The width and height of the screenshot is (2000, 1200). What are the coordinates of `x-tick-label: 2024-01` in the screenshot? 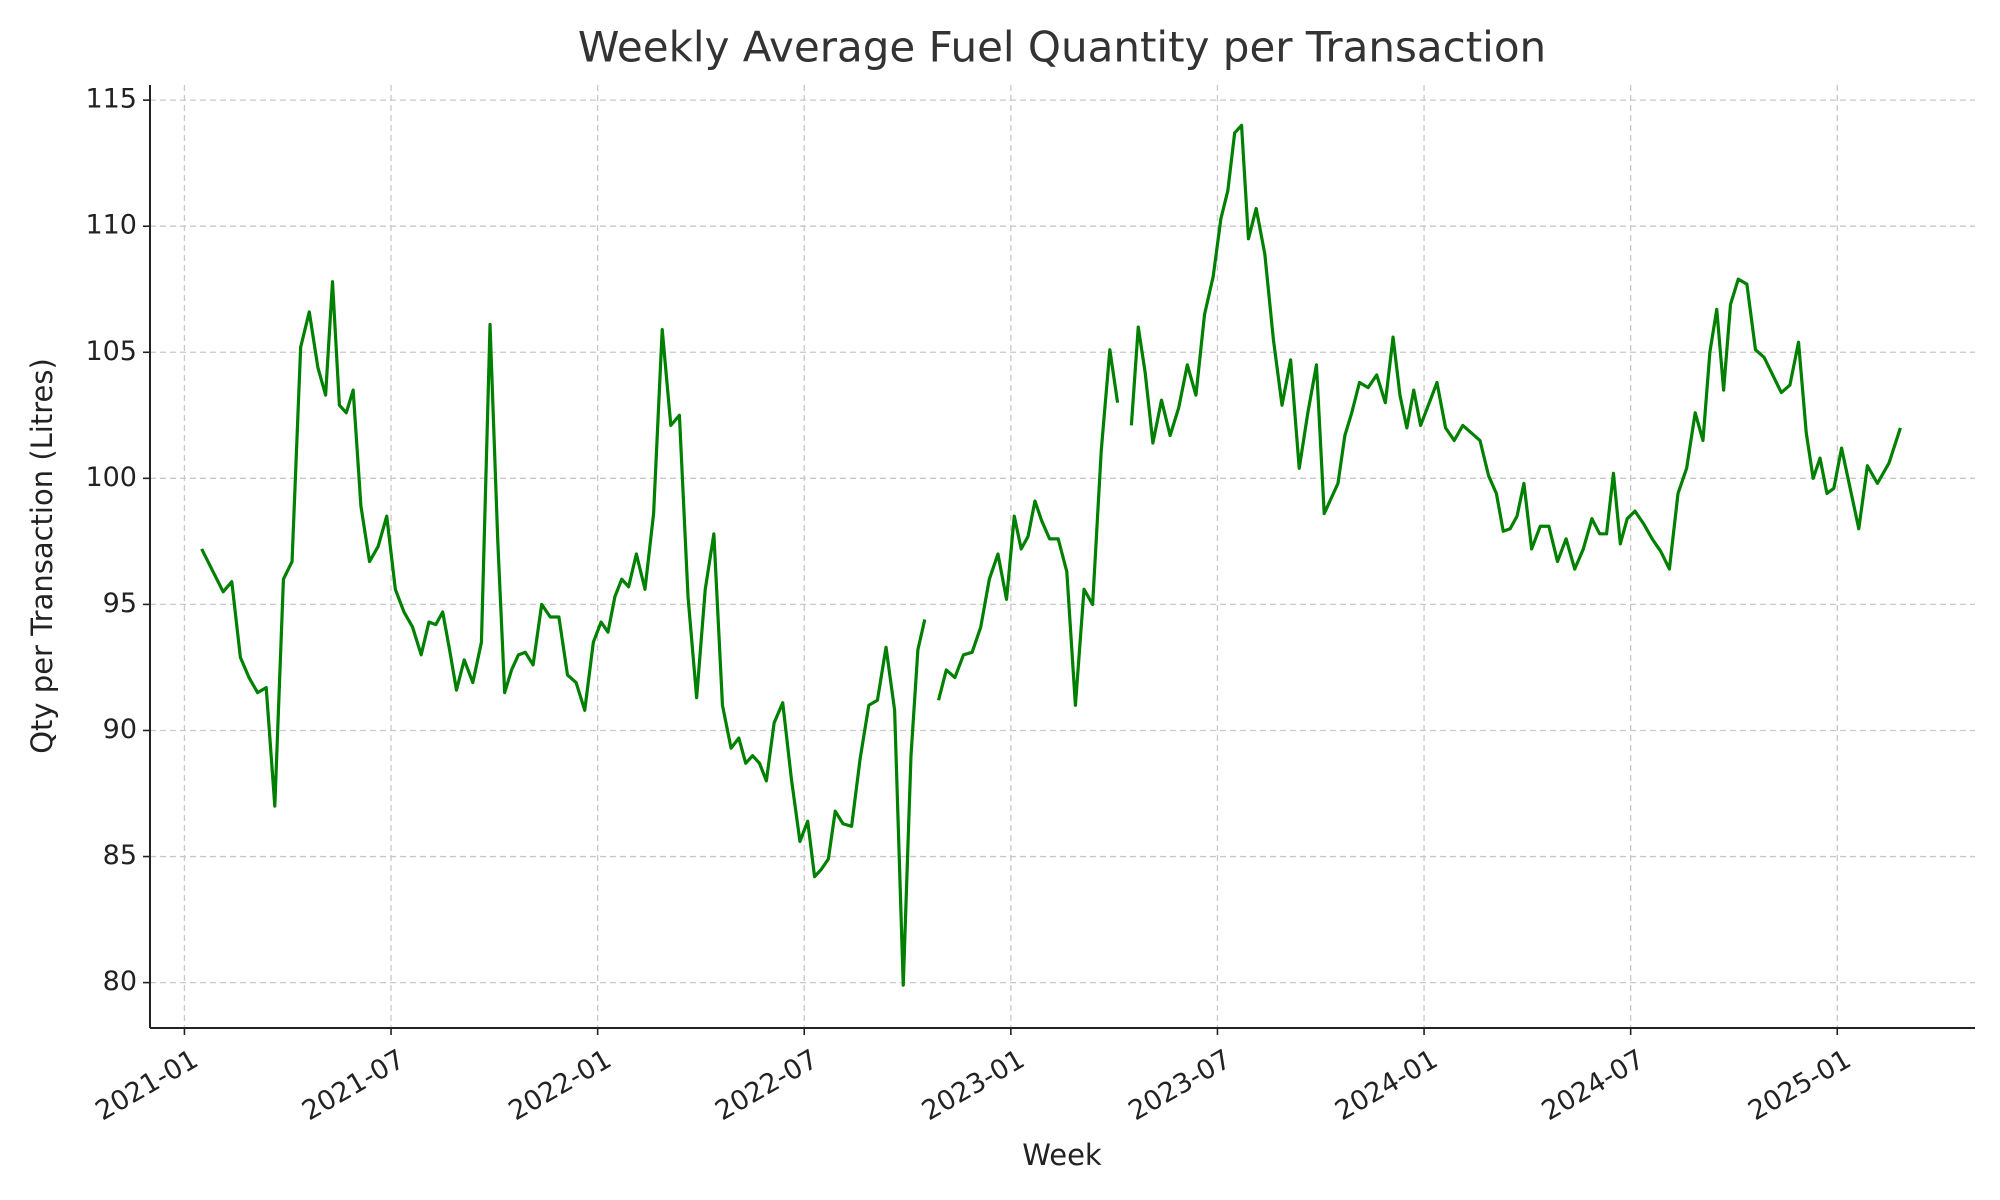 It's located at (1386, 1085).